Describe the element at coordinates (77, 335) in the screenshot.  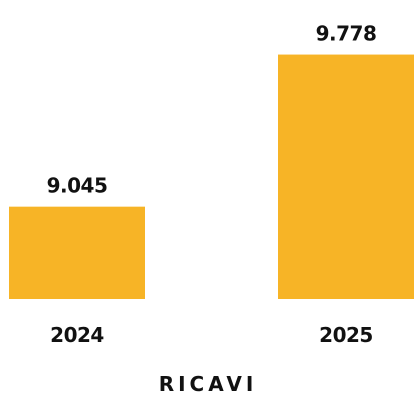
I see `category-label-2024: 2024` at that location.